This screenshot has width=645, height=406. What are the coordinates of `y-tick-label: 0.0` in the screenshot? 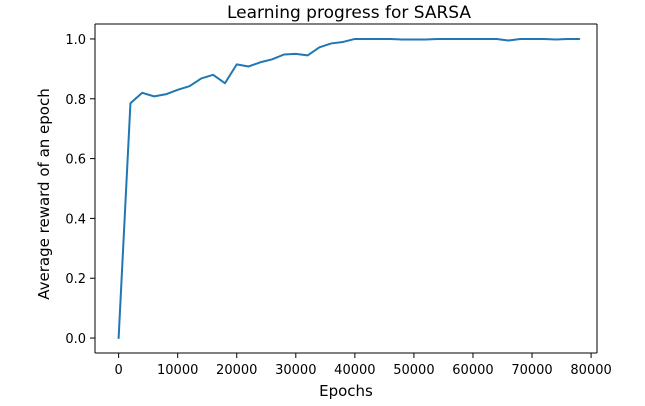 It's located at (75, 339).